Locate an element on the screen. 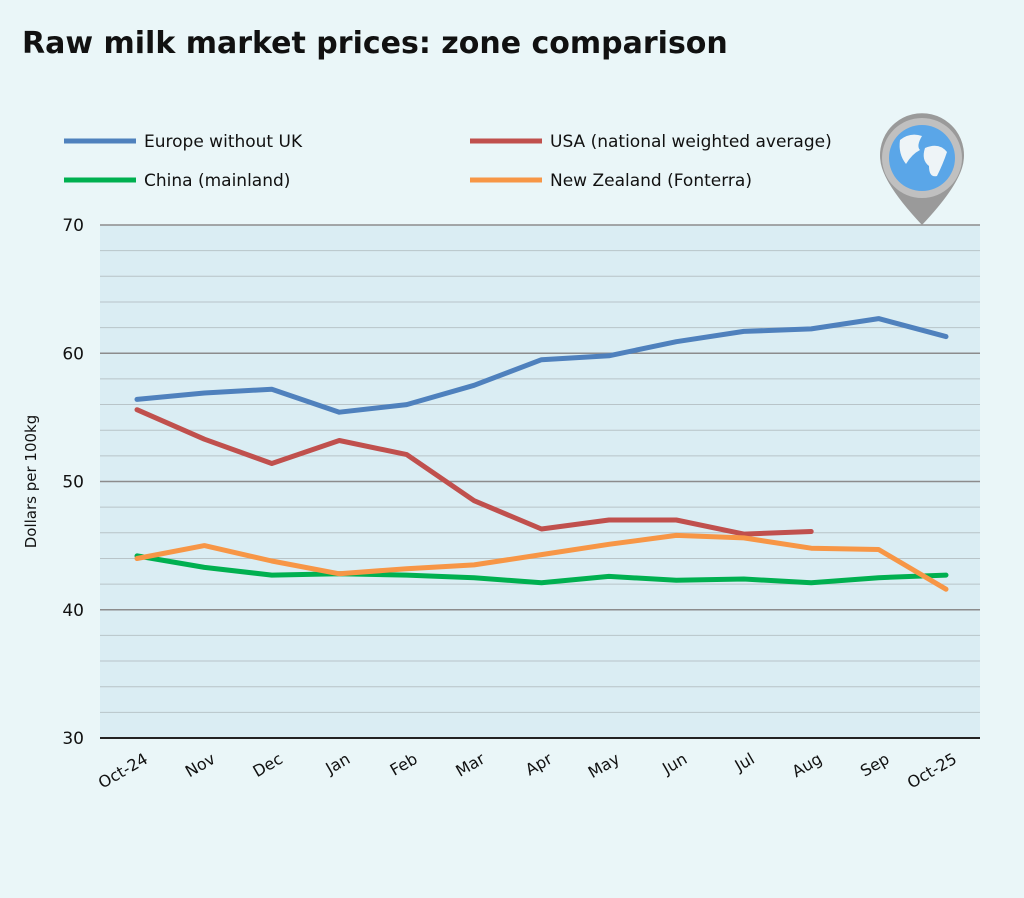 This screenshot has height=898, width=1024. x-tick-label: Mar is located at coordinates (470, 765).